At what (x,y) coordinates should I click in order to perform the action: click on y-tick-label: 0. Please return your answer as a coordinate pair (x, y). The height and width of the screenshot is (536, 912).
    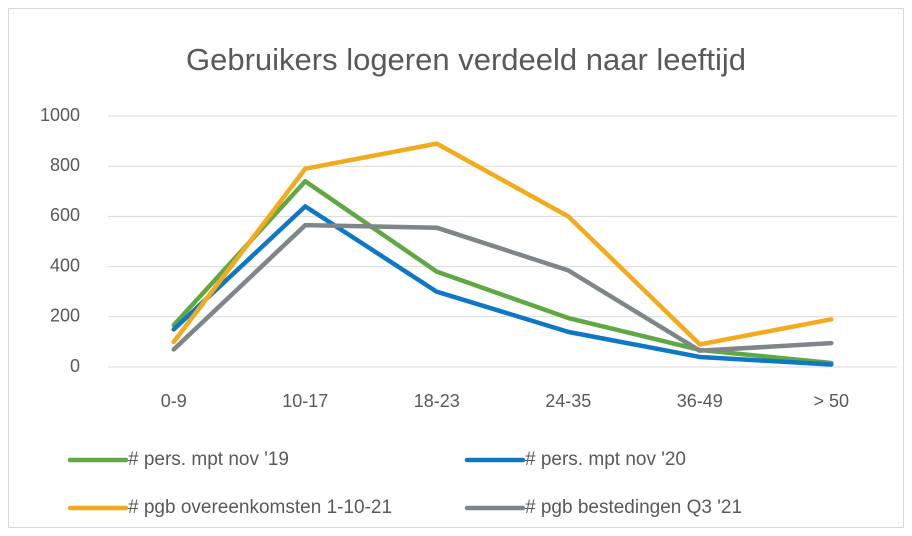
    Looking at the image, I should click on (75, 366).